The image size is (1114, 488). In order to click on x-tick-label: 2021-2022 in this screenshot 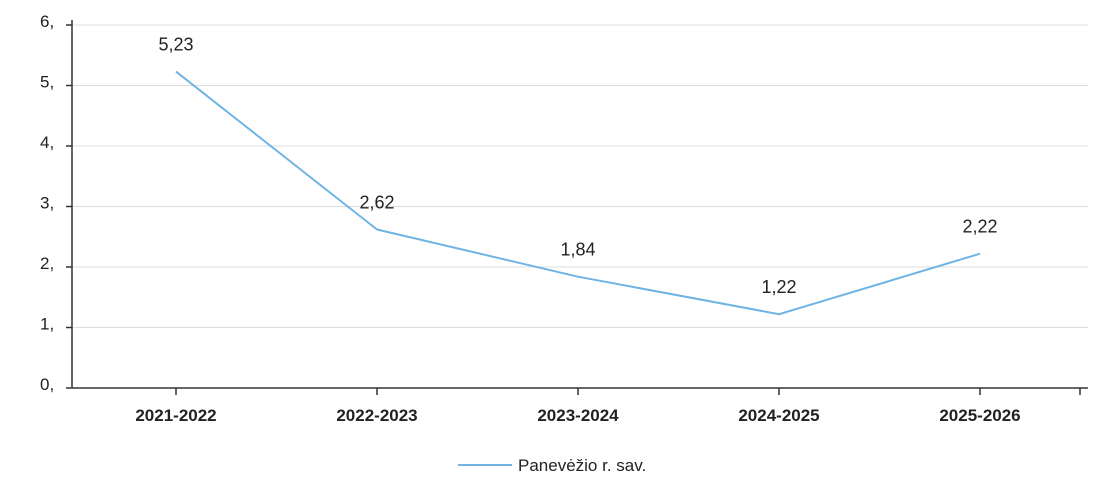, I will do `click(175, 415)`.